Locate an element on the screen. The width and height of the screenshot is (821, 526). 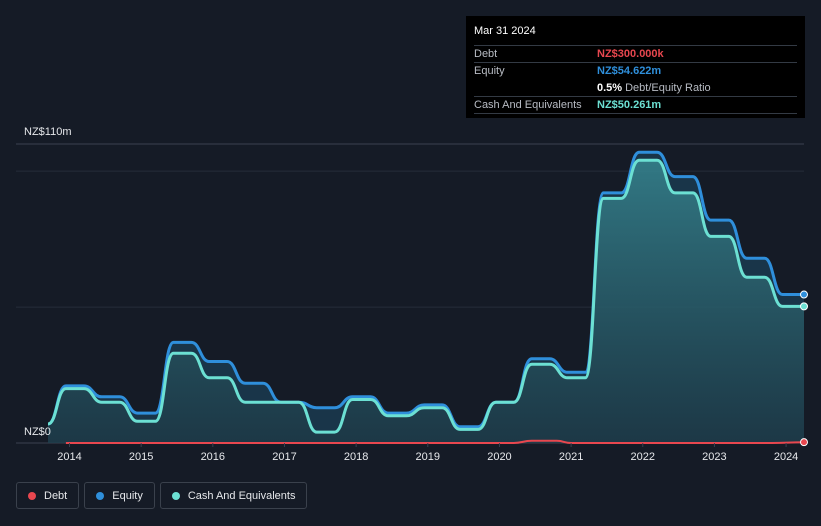
debt-line is located at coordinates (435, 442).